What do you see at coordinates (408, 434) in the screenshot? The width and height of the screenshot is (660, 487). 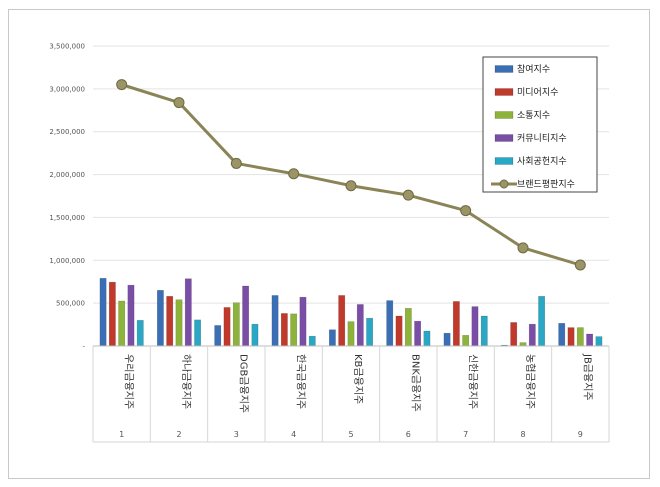 I see `category-number-label: 6` at bounding box center [408, 434].